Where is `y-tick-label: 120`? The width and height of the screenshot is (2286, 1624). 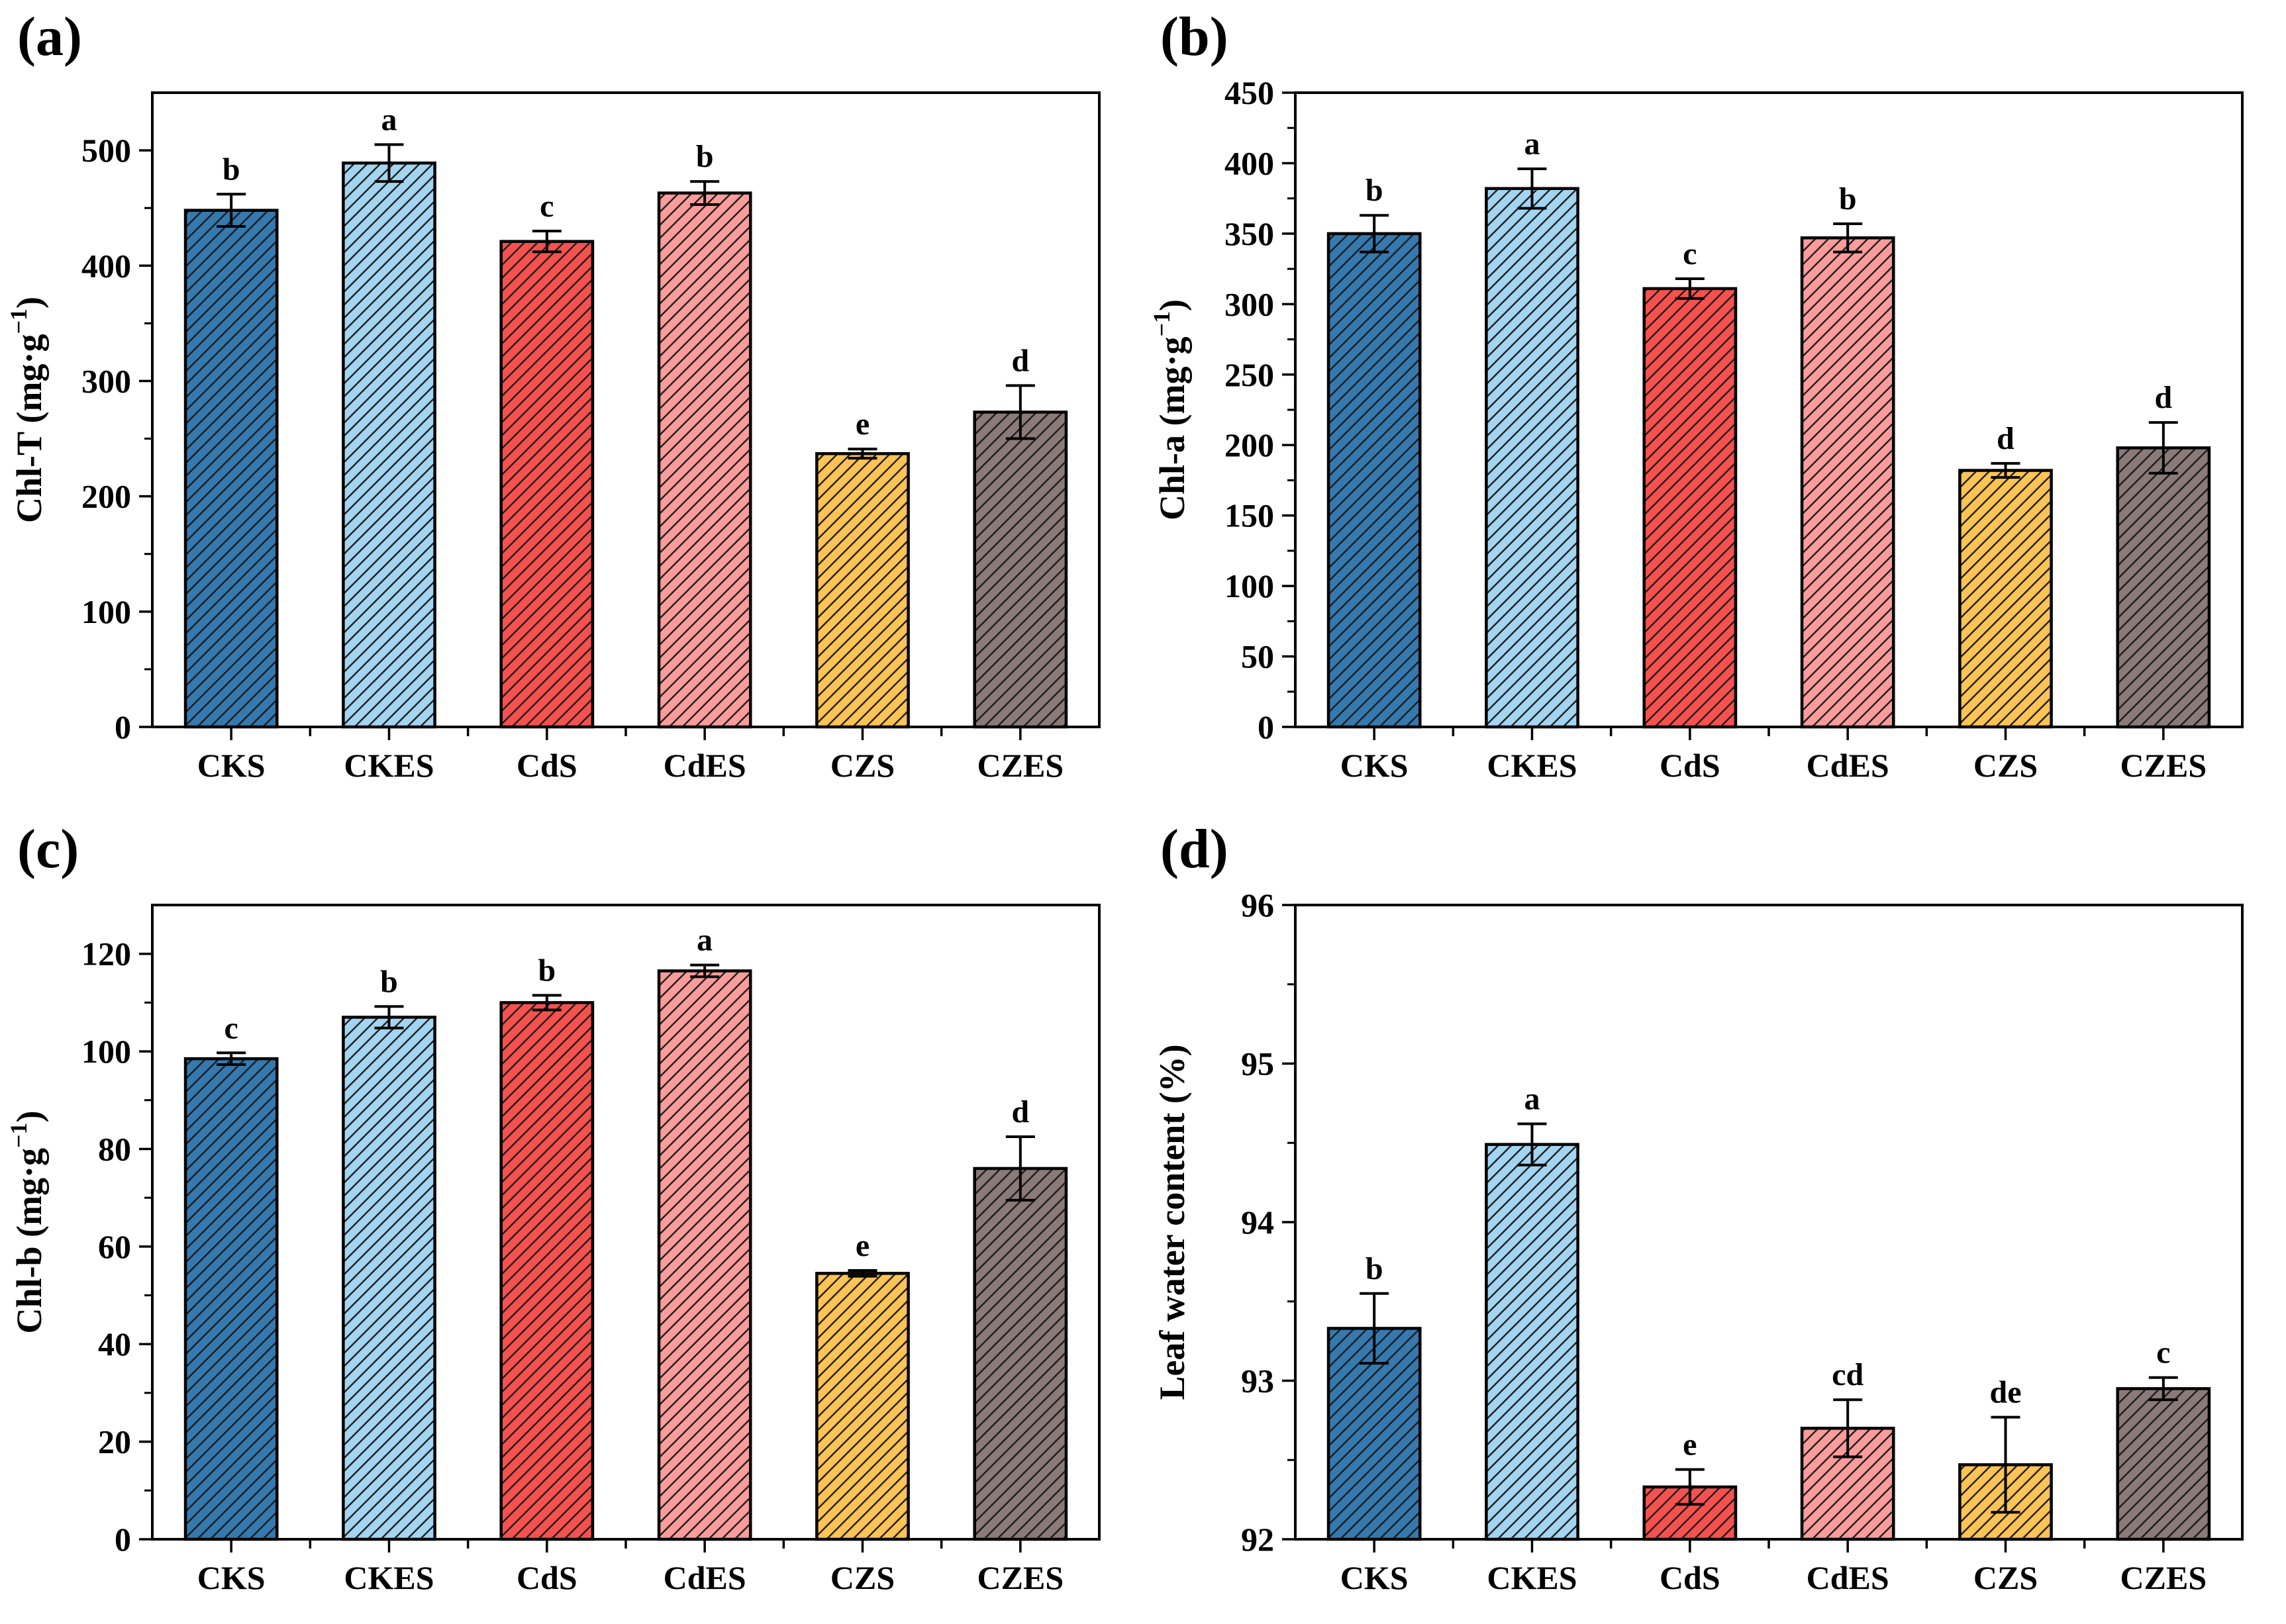
y-tick-label: 120 is located at coordinates (106, 954).